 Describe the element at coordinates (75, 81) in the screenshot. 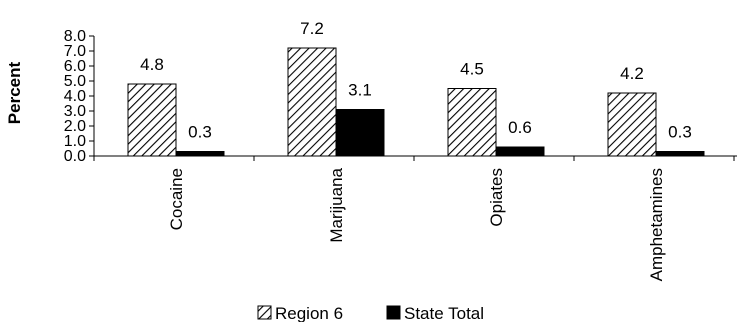

I see `y-tick-label: 5.0` at that location.